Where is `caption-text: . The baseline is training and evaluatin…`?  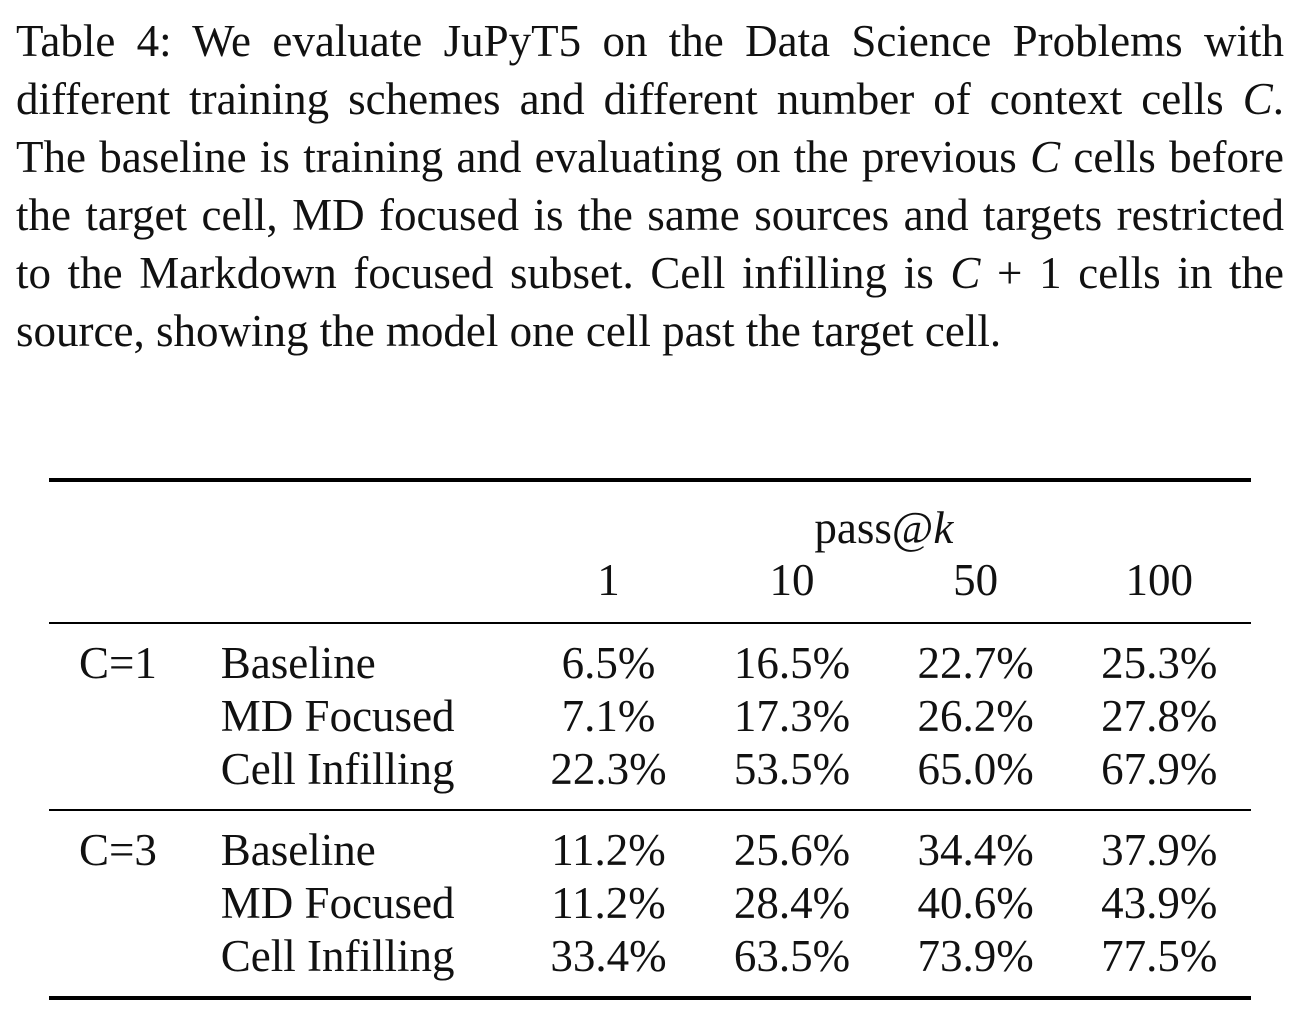
caption-text: . The baseline is training and evaluatin… is located at coordinates (650, 128).